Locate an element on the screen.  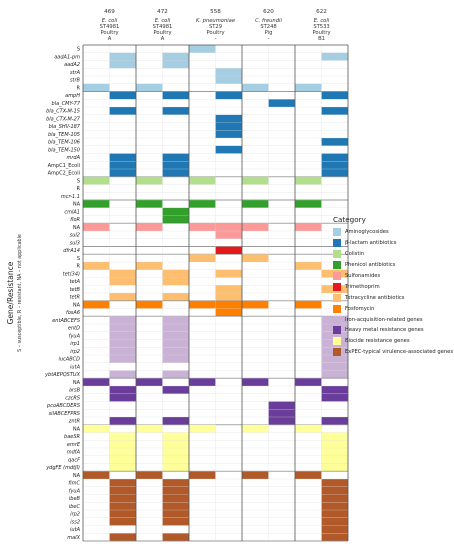
legend-item: Sulfonamides is located at coordinates (393, 276).